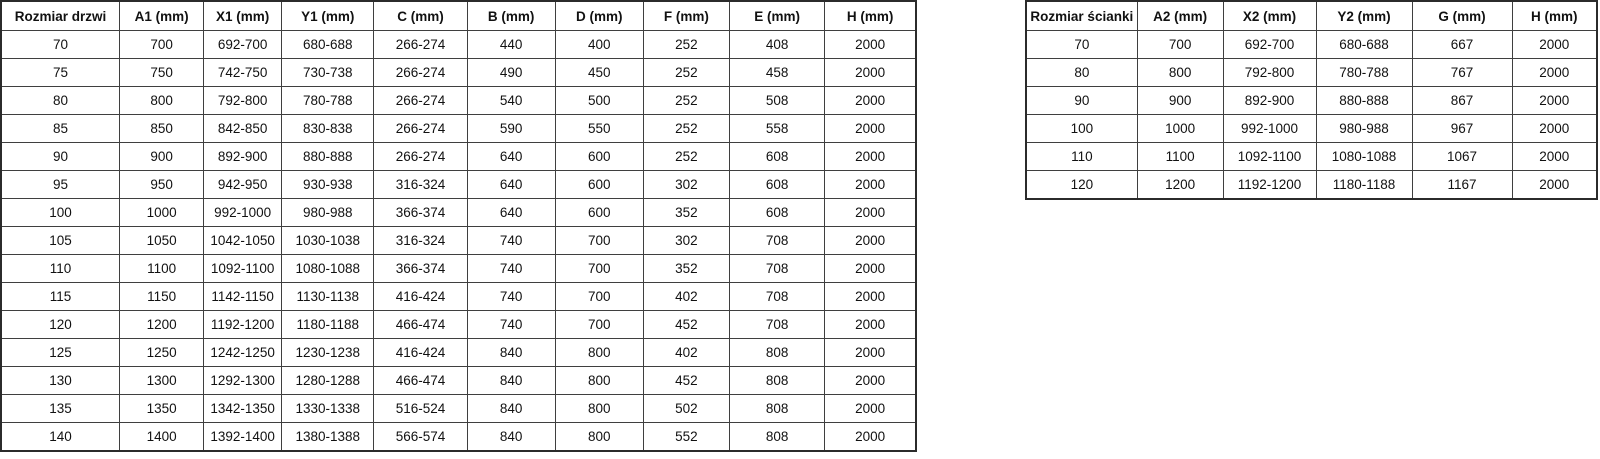 The image size is (1600, 459). Describe the element at coordinates (1311, 185) in the screenshot. I see `table-row: 120 1200 1192-1200 1180-1188 1167 2000` at that location.